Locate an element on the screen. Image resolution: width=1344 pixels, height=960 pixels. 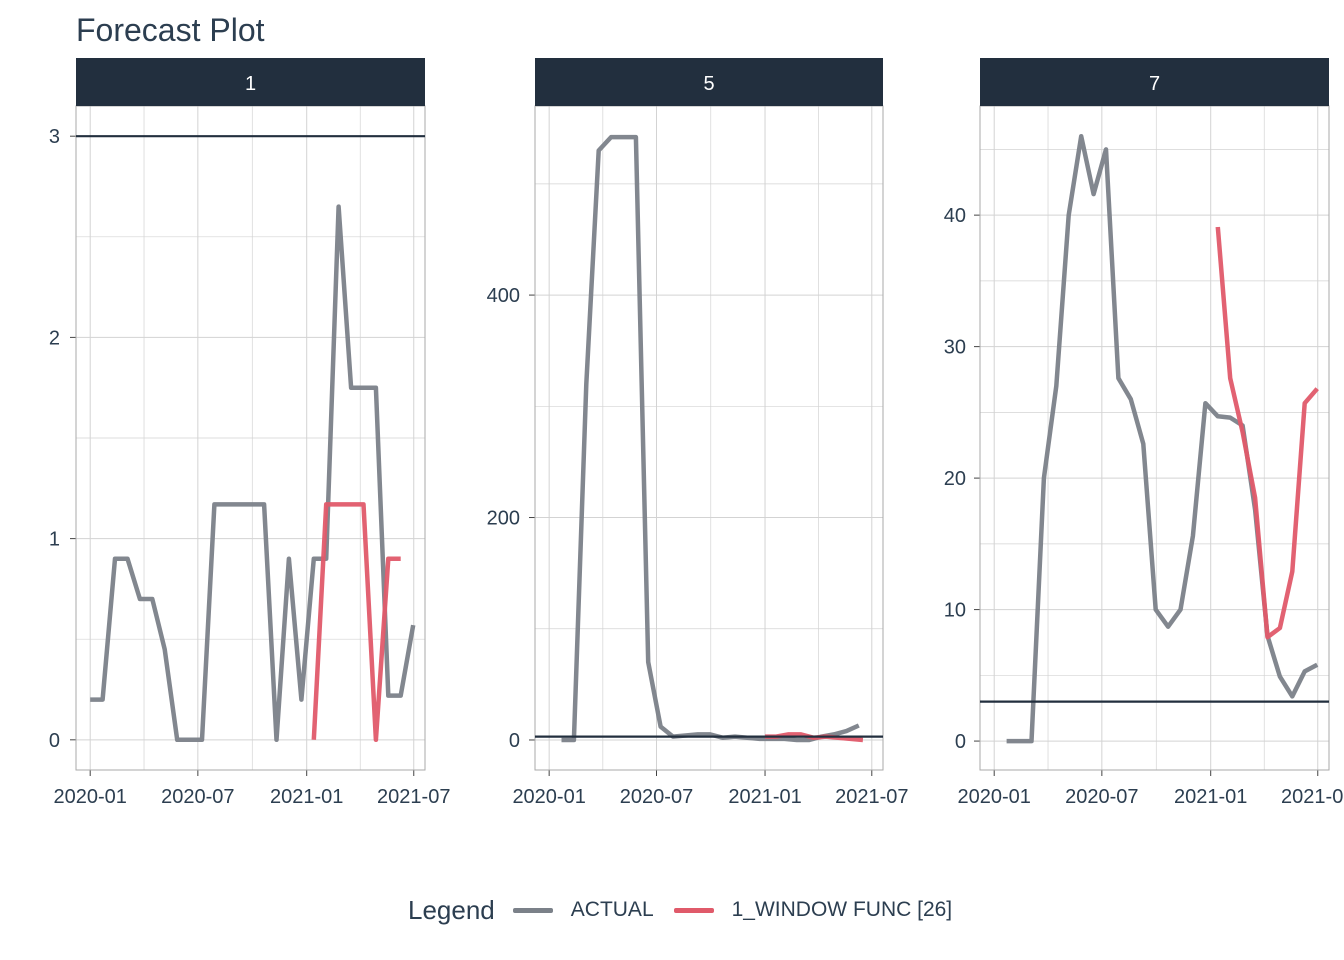
y-tick-label: 10 is located at coordinates (955, 611).